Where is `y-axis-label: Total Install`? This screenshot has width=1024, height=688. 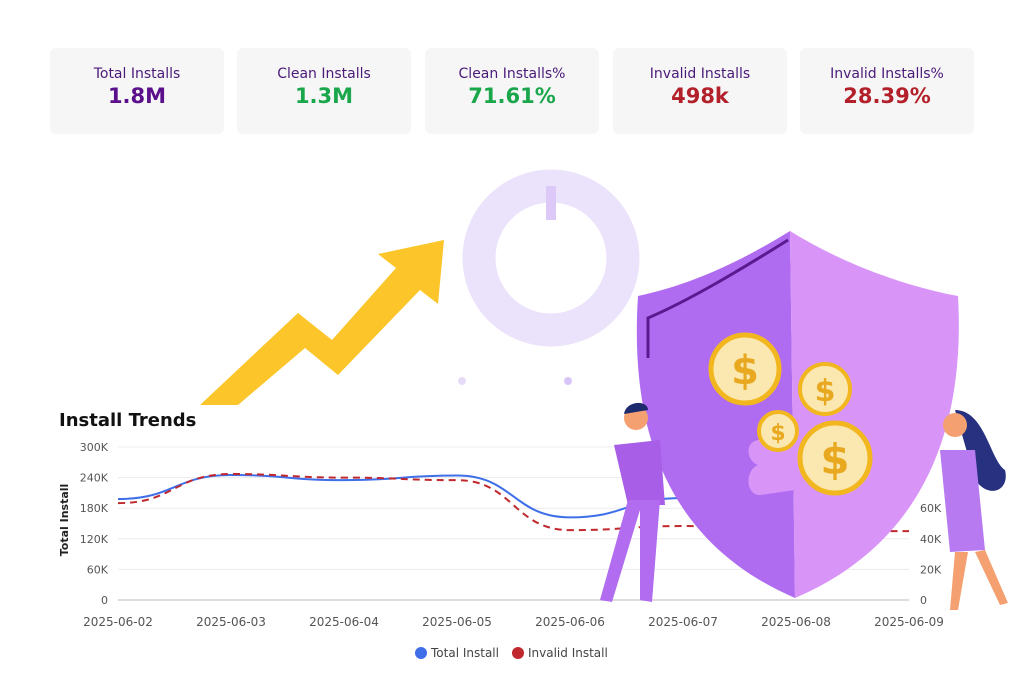
y-axis-label: Total Install is located at coordinates (64, 520).